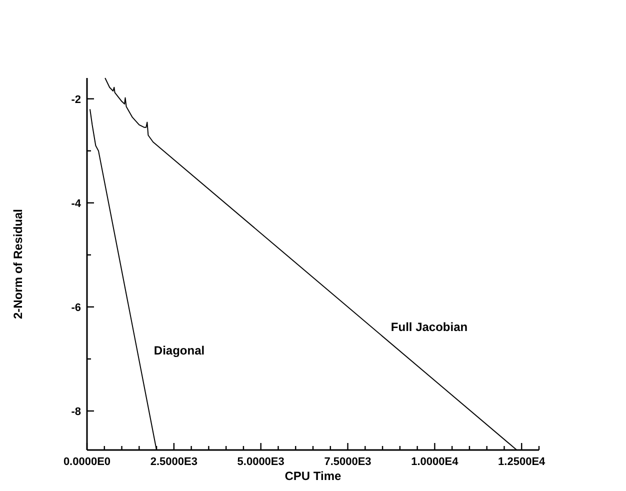  What do you see at coordinates (348, 462) in the screenshot?
I see `x-tick-label: 7.5000E3` at bounding box center [348, 462].